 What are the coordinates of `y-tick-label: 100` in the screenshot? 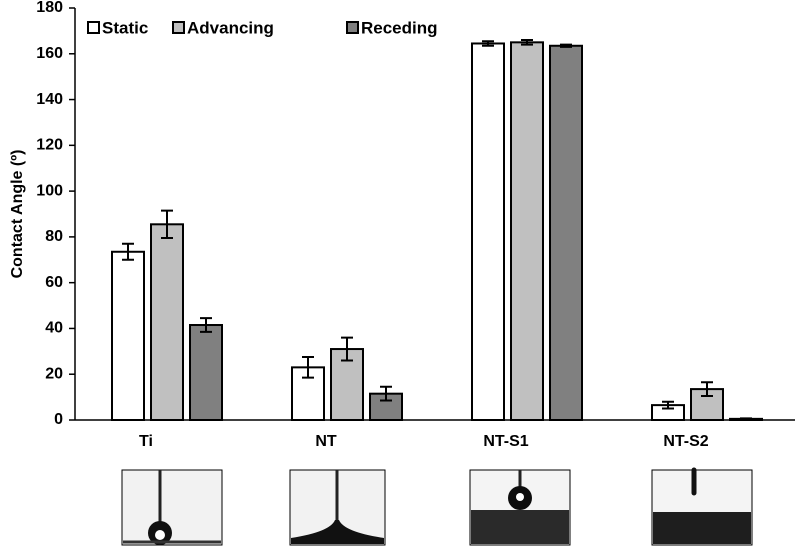 It's located at (49, 190).